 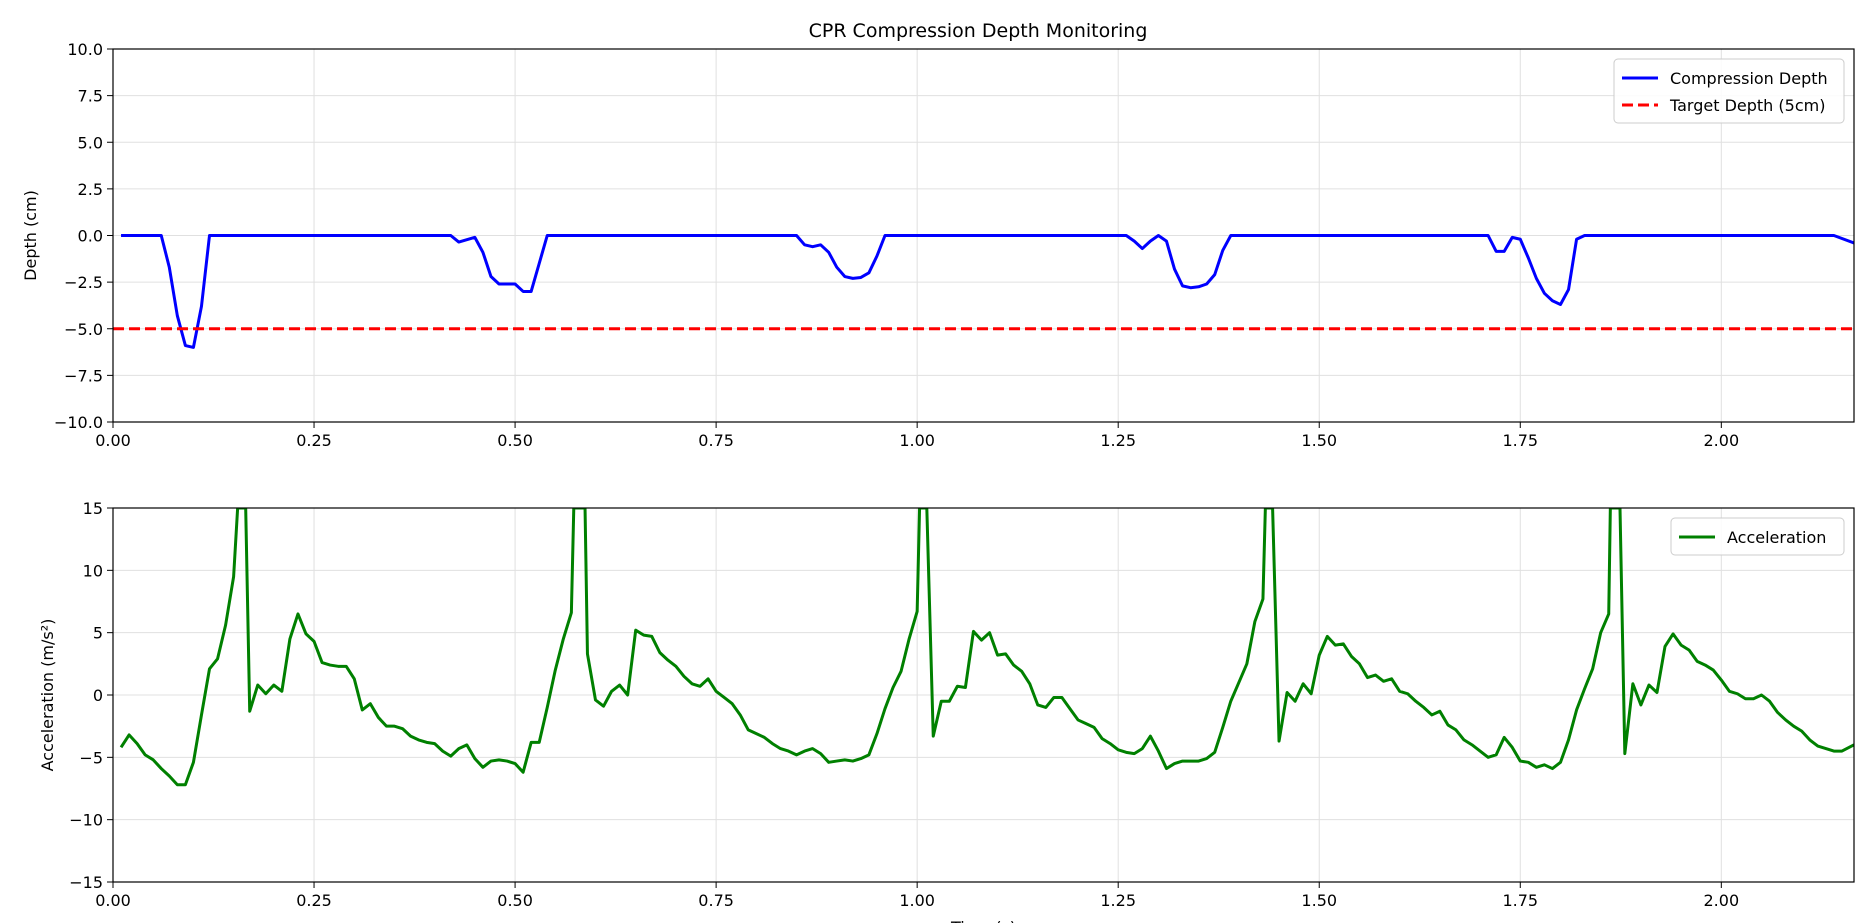 I want to click on acceleration-y-tick-label: −5, so click(x=91, y=757).